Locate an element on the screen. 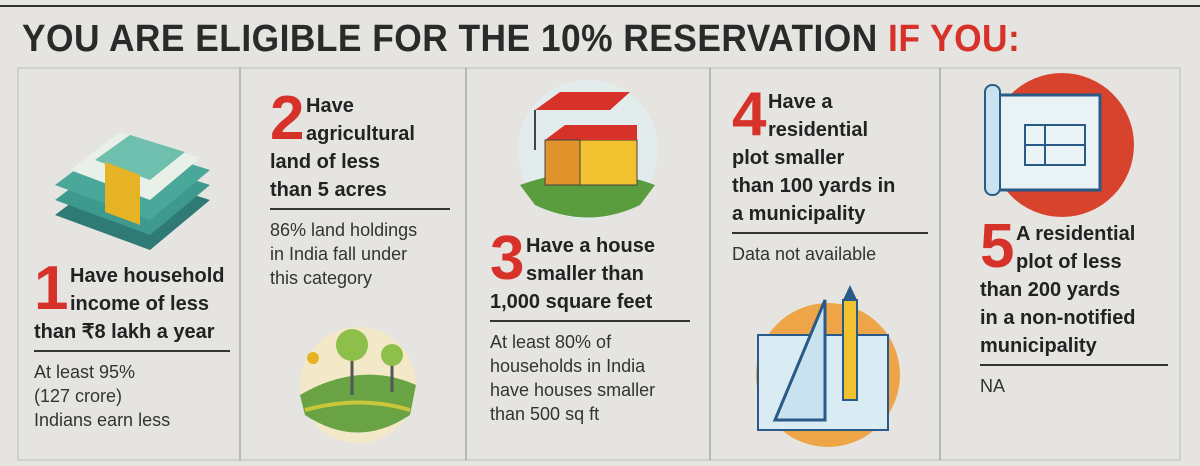  item-heading: plot of less is located at coordinates (1069, 262).